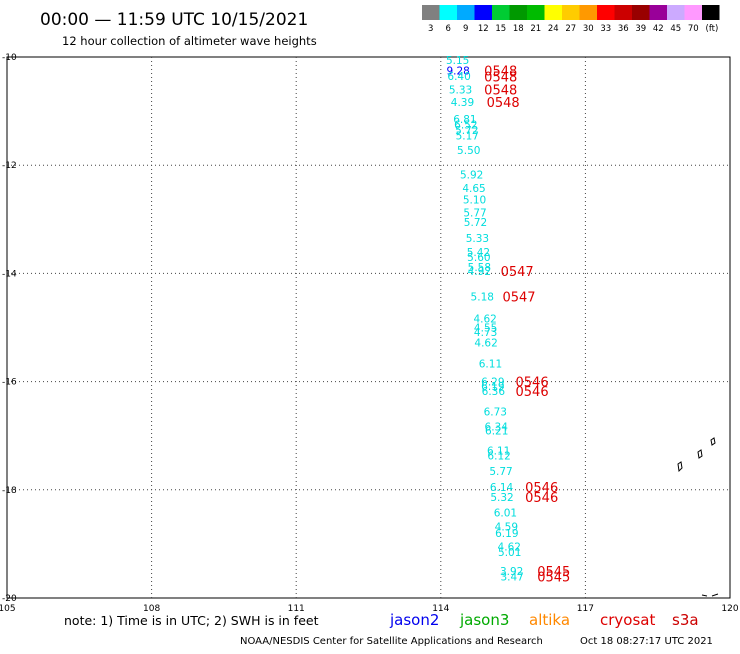 The height and width of the screenshot is (654, 740). I want to click on wave-height-label: 4.55, so click(485, 329).